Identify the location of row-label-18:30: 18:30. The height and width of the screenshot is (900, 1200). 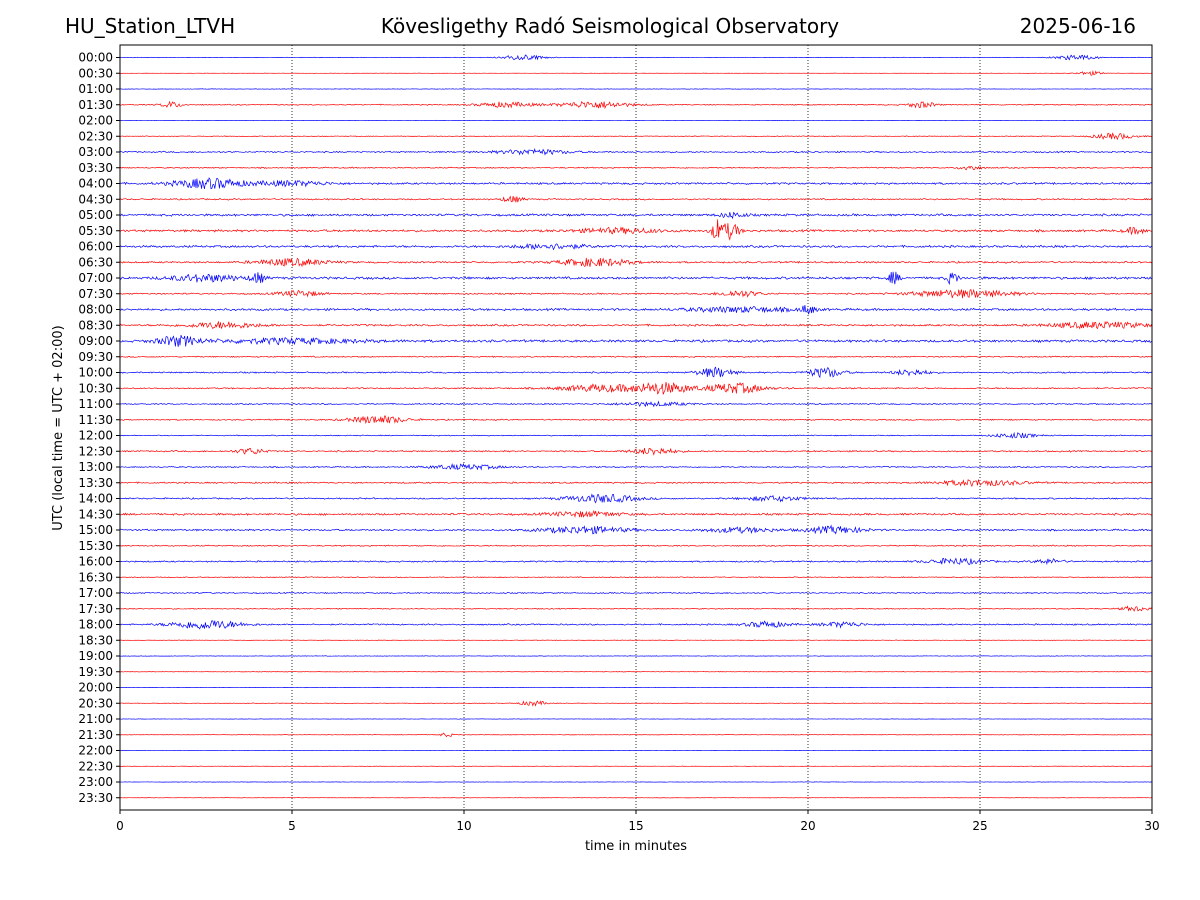
(95, 640).